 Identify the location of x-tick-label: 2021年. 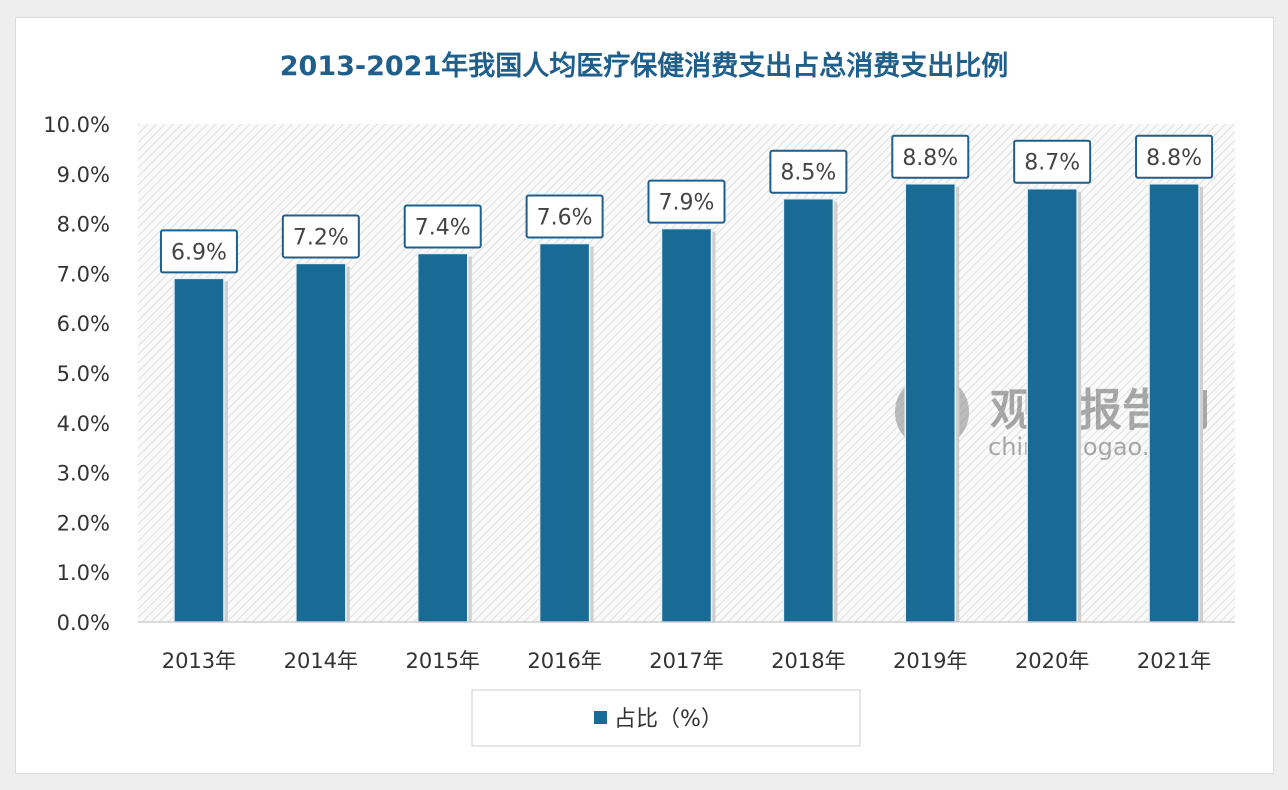
(1174, 661).